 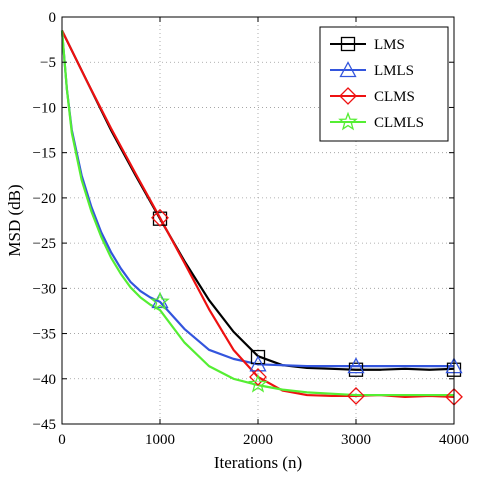 I want to click on x-tick-label: 4000, so click(x=454, y=440).